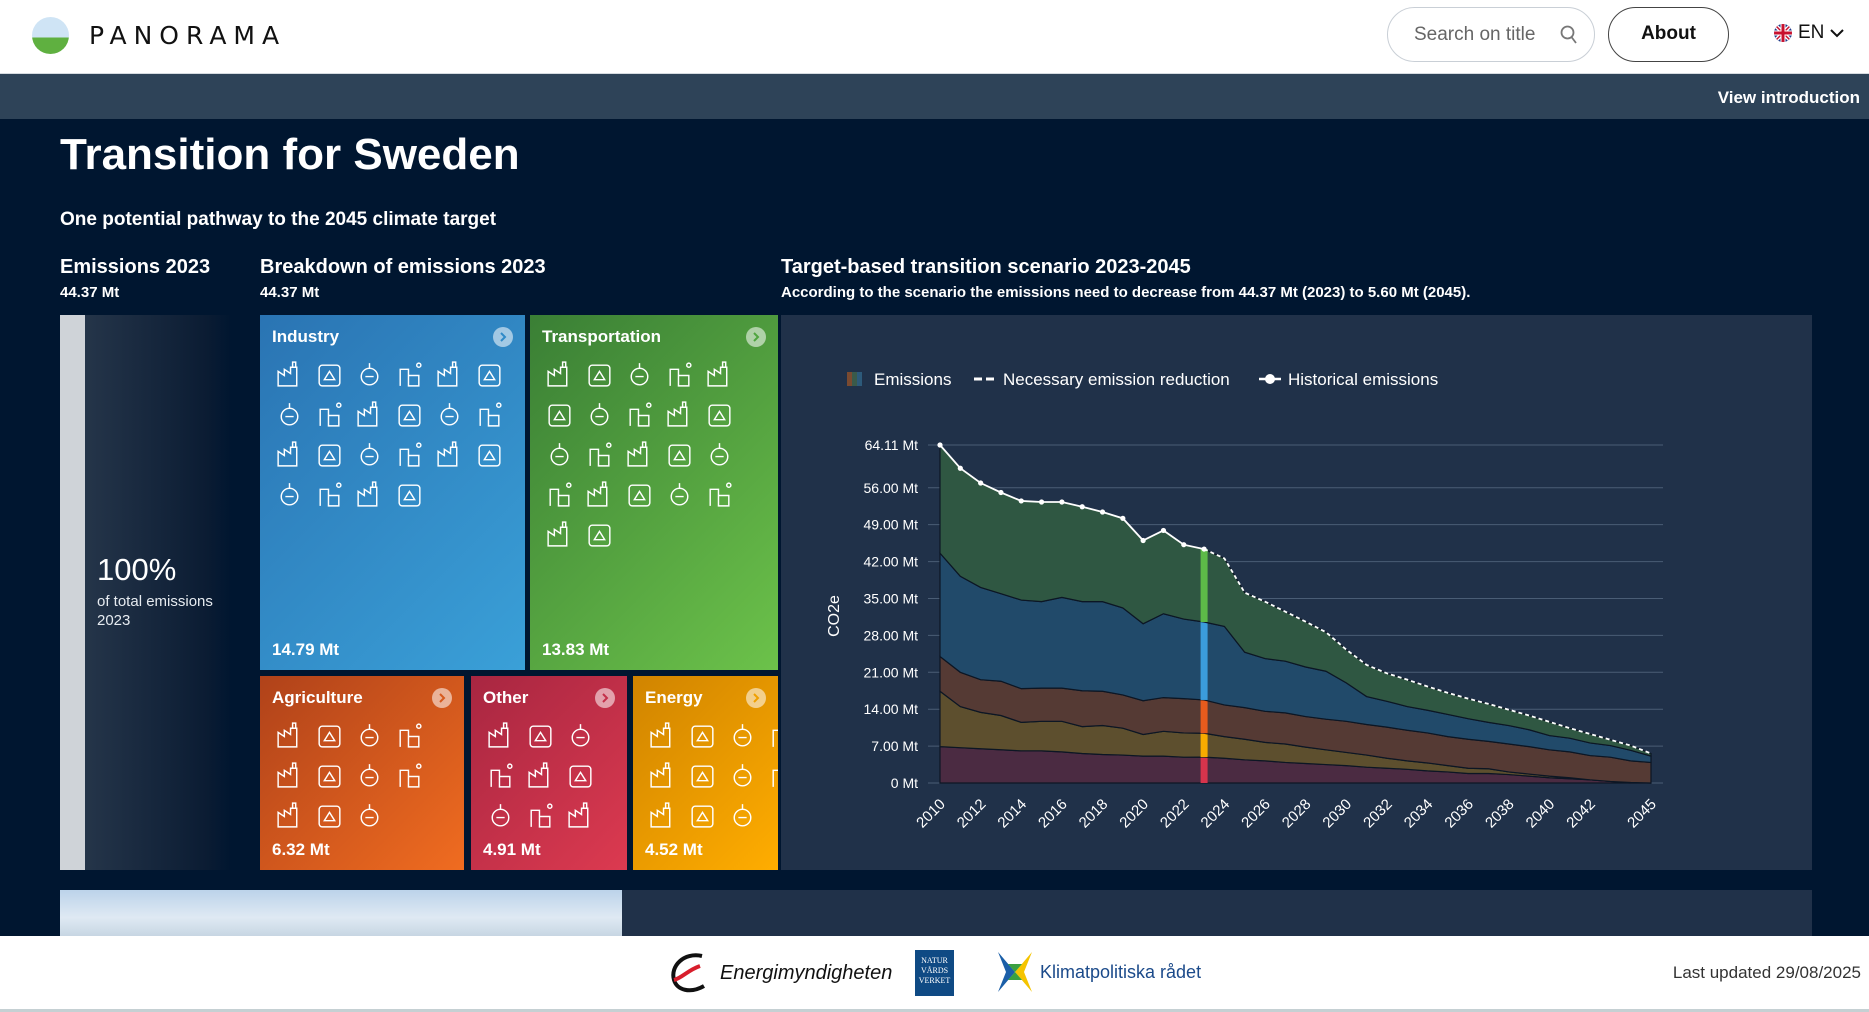  Describe the element at coordinates (503, 337) in the screenshot. I see `tile-industry-open-icon` at that location.